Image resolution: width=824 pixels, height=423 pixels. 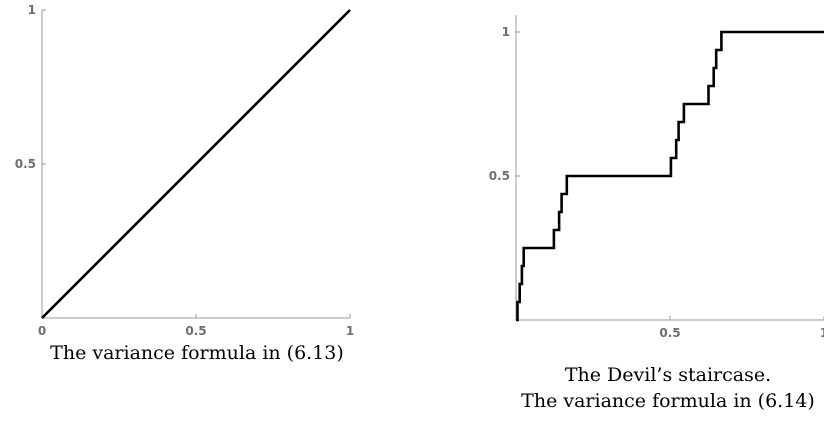 What do you see at coordinates (350, 331) in the screenshot?
I see `x-tick-label-left: 1` at bounding box center [350, 331].